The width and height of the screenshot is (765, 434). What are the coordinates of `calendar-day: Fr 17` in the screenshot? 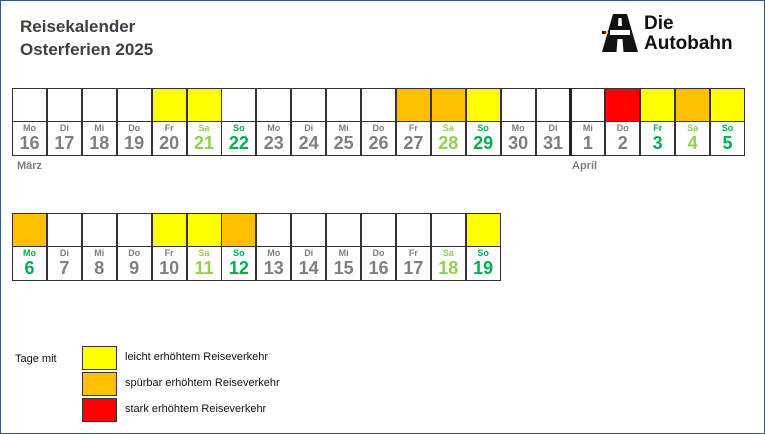 It's located at (413, 247).